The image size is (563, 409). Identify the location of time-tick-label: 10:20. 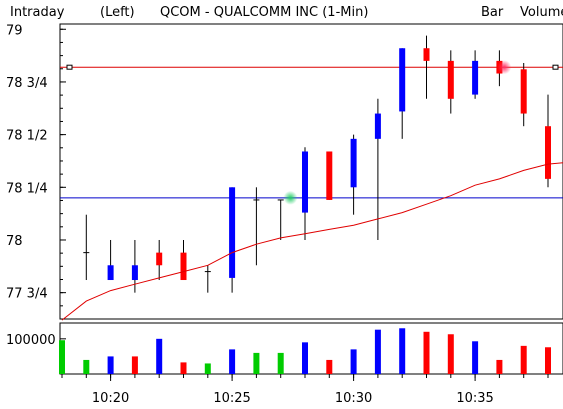
(110, 398).